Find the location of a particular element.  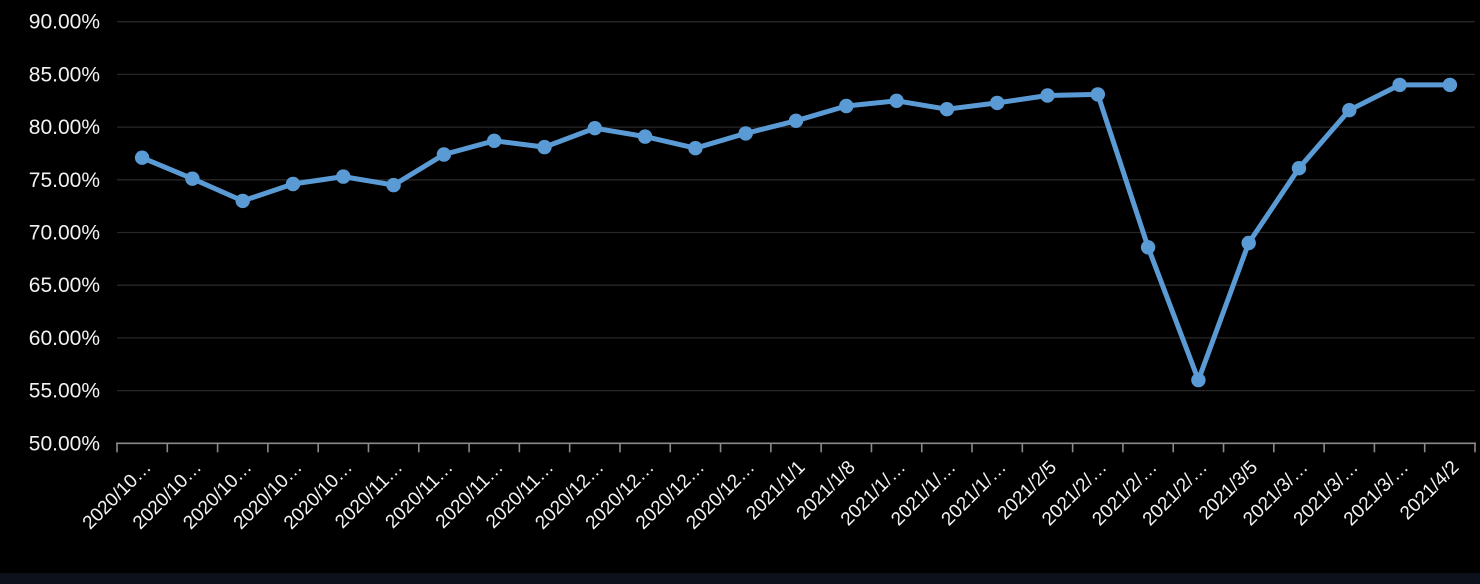

bottom-edge-strip is located at coordinates (740, 578).